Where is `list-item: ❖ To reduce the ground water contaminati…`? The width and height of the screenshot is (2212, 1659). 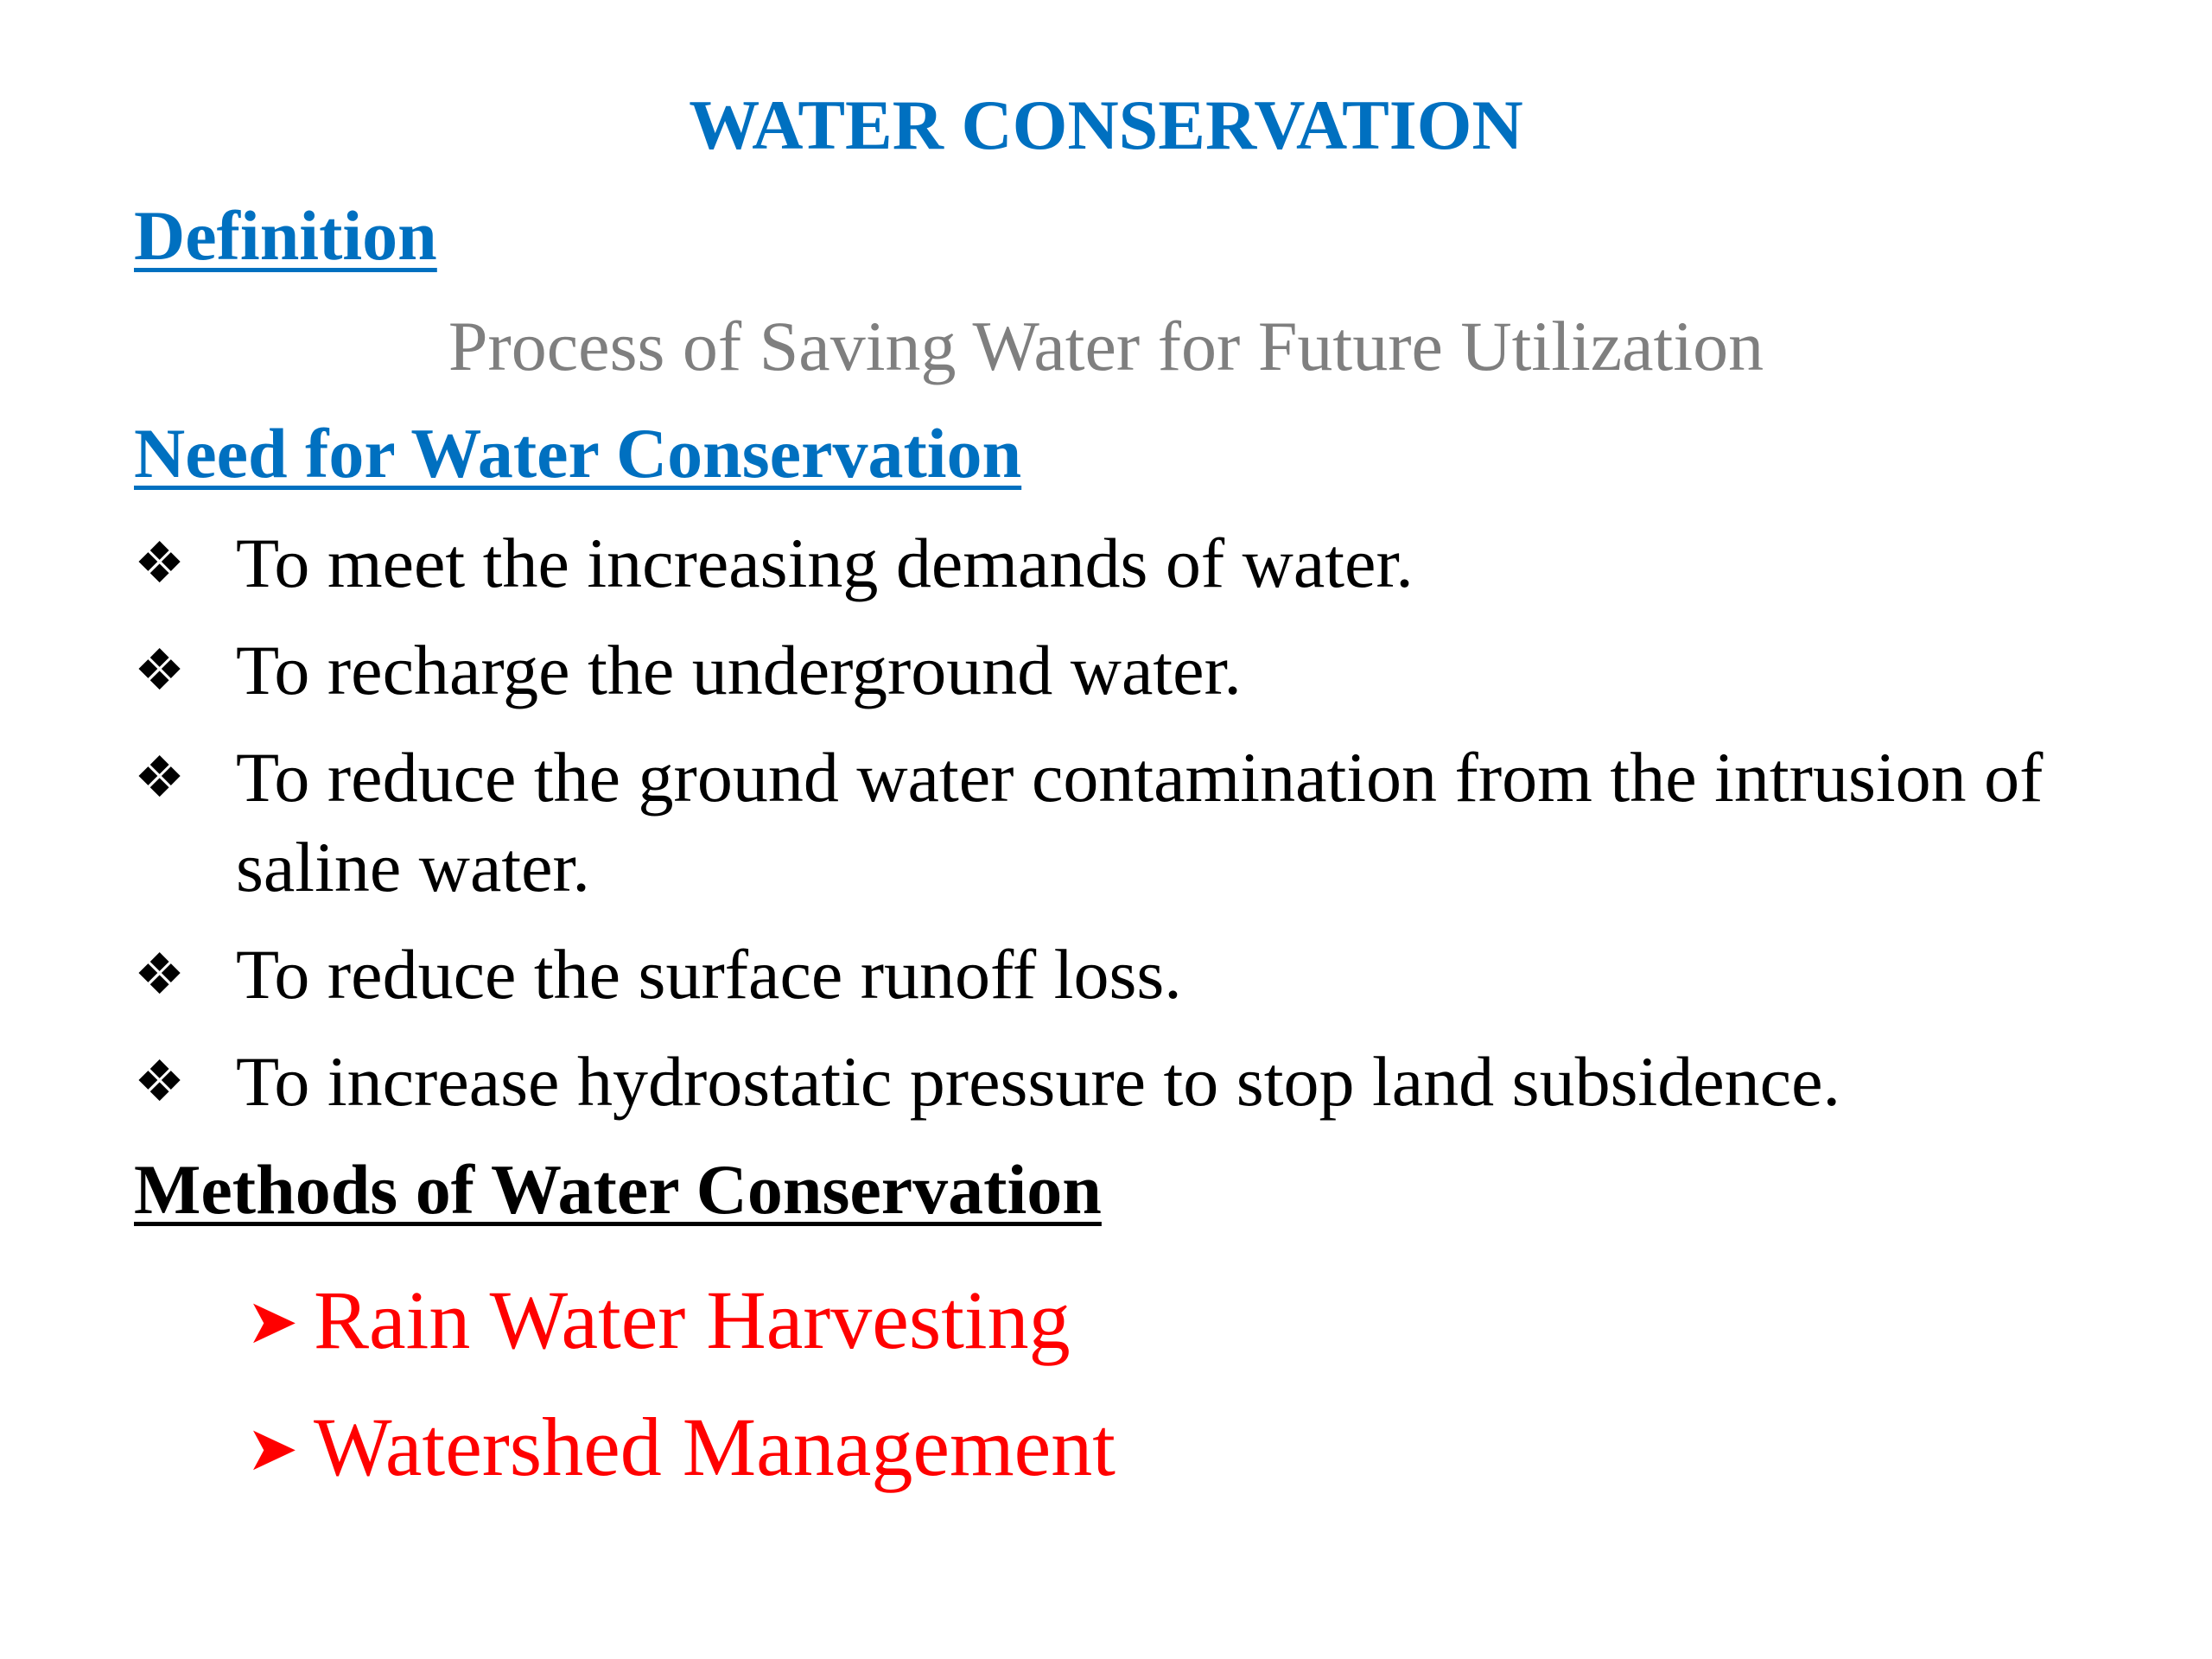
list-item: ❖ To reduce the ground water contaminati… is located at coordinates (1127, 822).